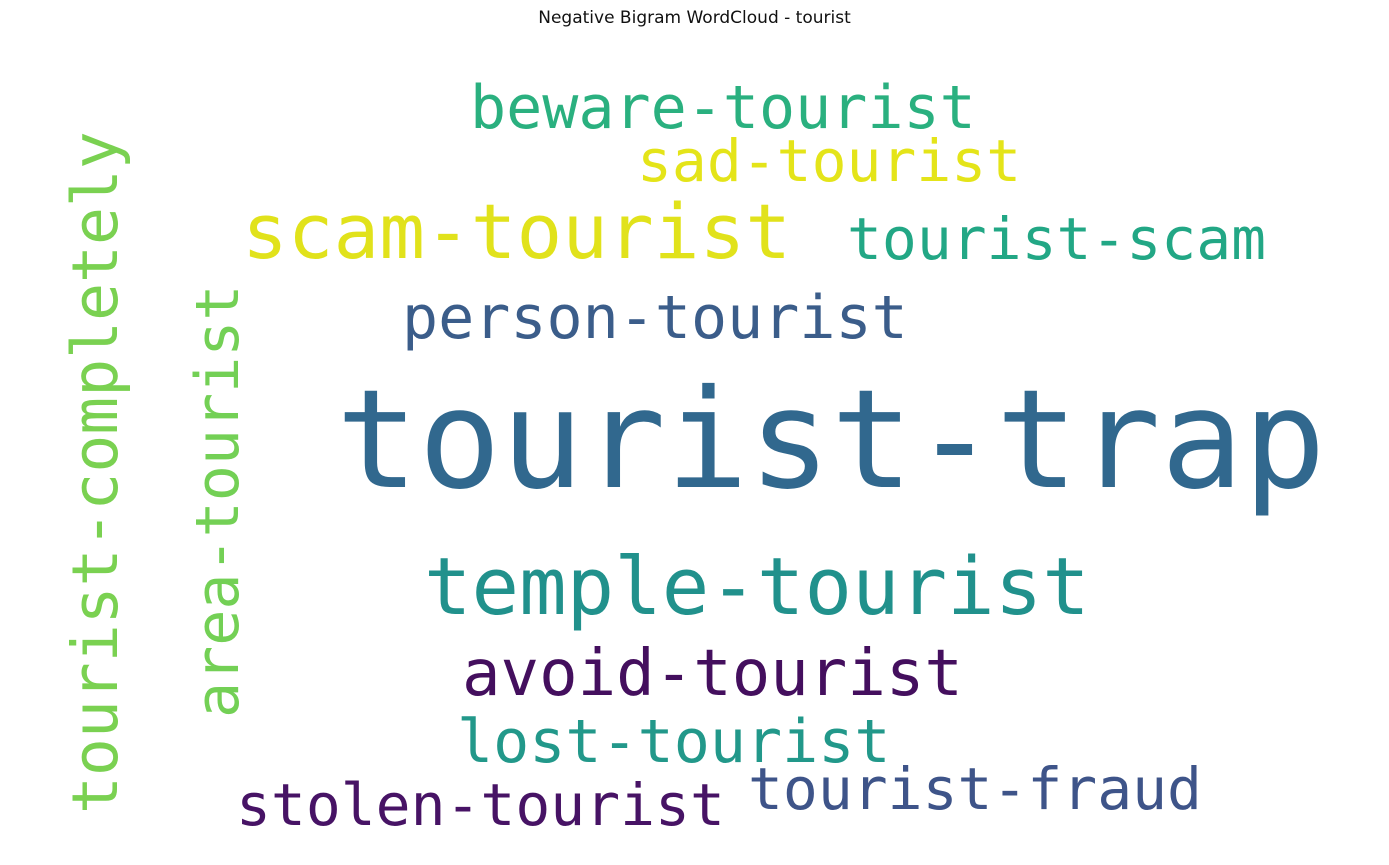  I want to click on word-avoid-tourist: avoid-tourist, so click(712, 674).